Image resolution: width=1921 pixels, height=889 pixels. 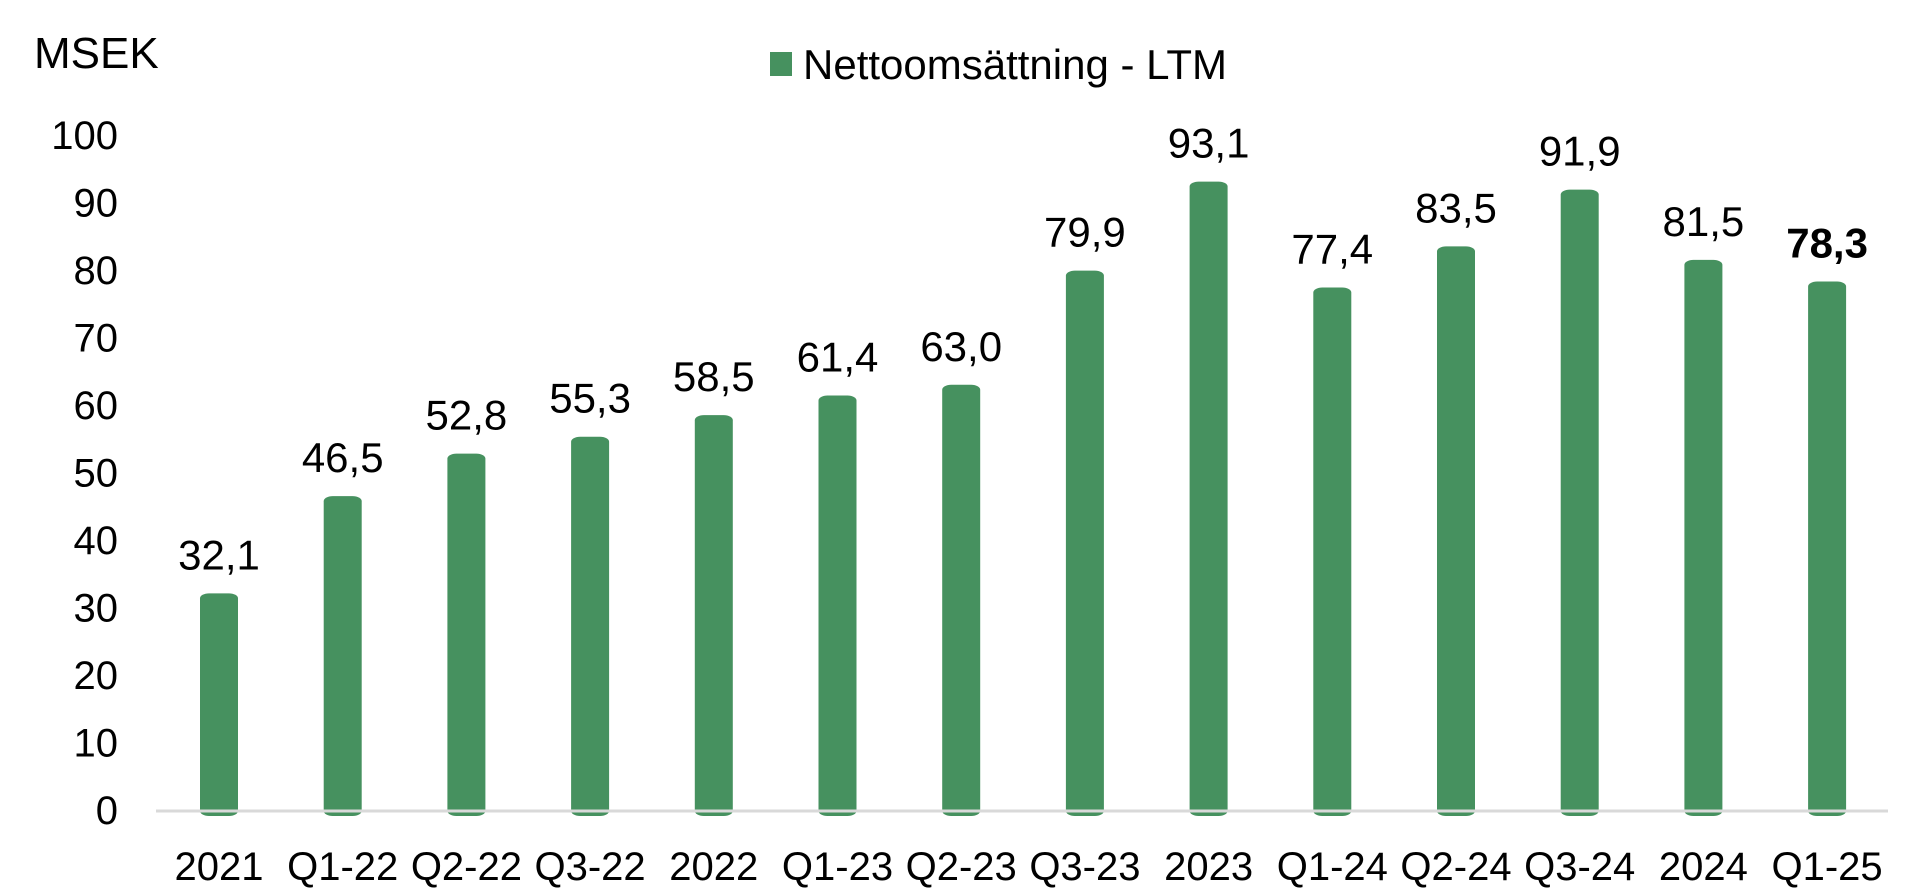 I want to click on data-label: 79,9, so click(x=1085, y=232).